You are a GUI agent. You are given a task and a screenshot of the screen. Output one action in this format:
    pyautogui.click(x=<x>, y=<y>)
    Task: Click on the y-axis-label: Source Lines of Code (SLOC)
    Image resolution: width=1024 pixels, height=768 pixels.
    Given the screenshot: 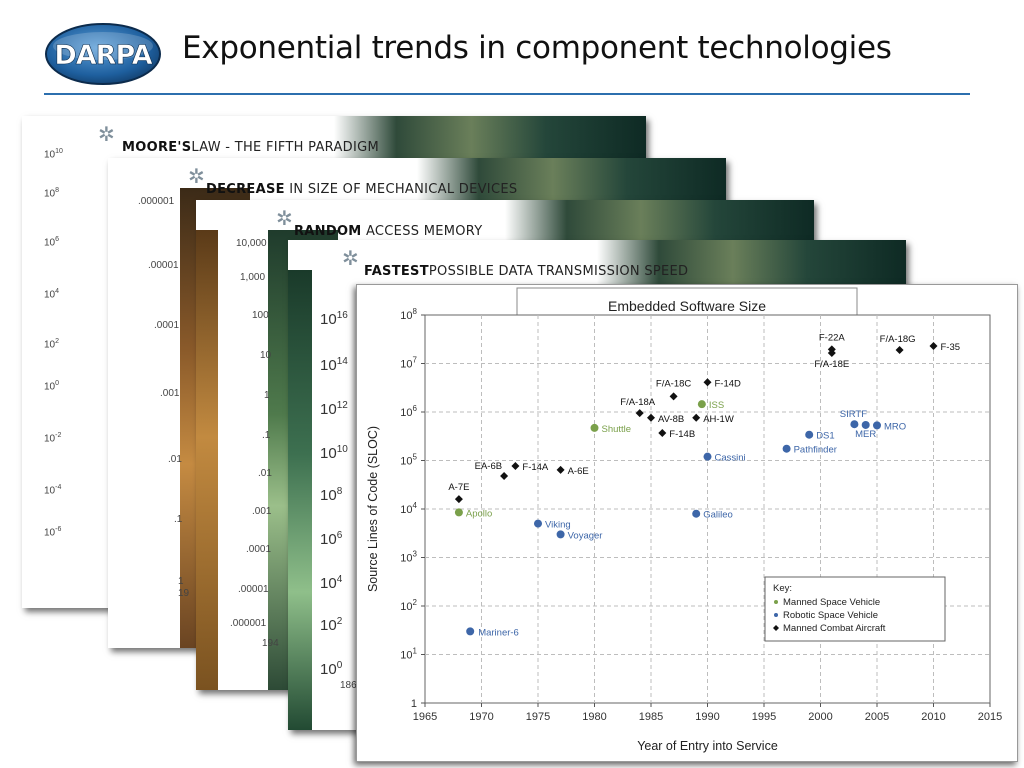 What is the action you would take?
    pyautogui.click(x=373, y=509)
    